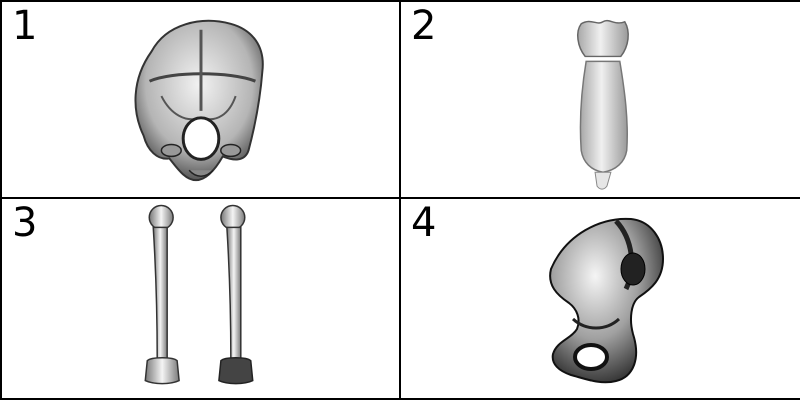  What do you see at coordinates (424, 223) in the screenshot?
I see `panel-number: 4` at bounding box center [424, 223].